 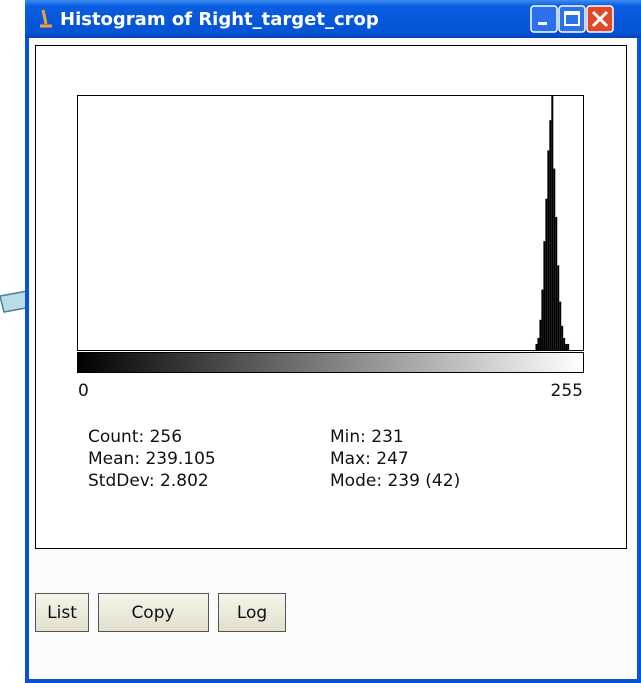 I want to click on minimize-button, so click(x=544, y=19).